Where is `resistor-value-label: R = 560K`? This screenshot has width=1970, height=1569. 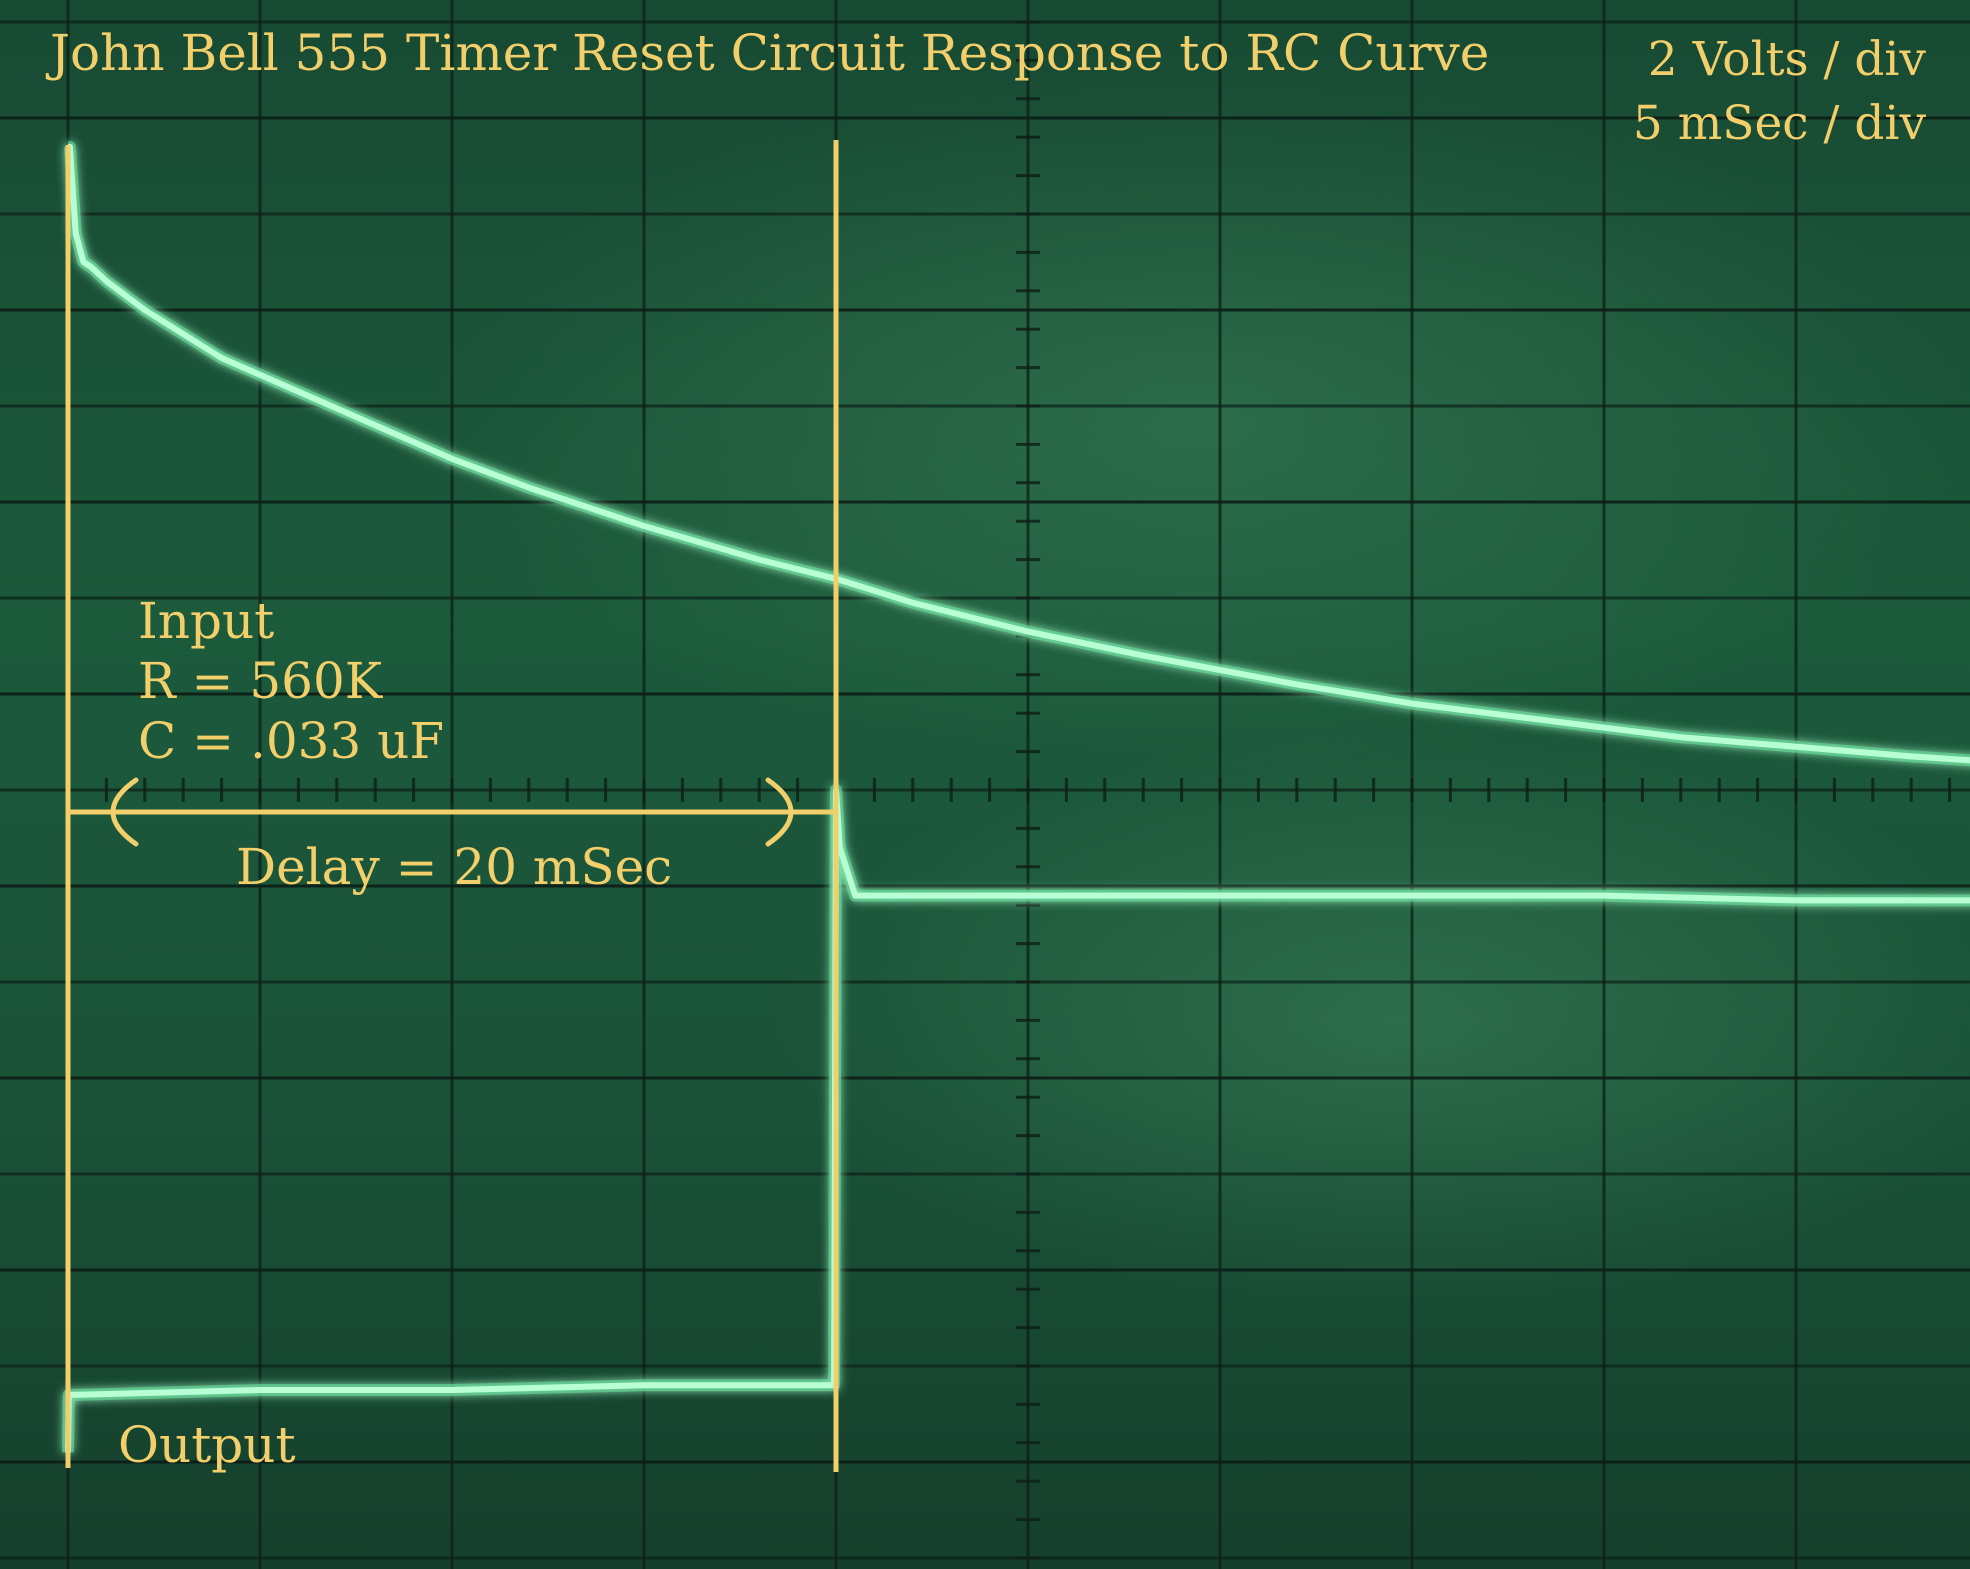
resistor-value-label: R = 560K is located at coordinates (260, 681).